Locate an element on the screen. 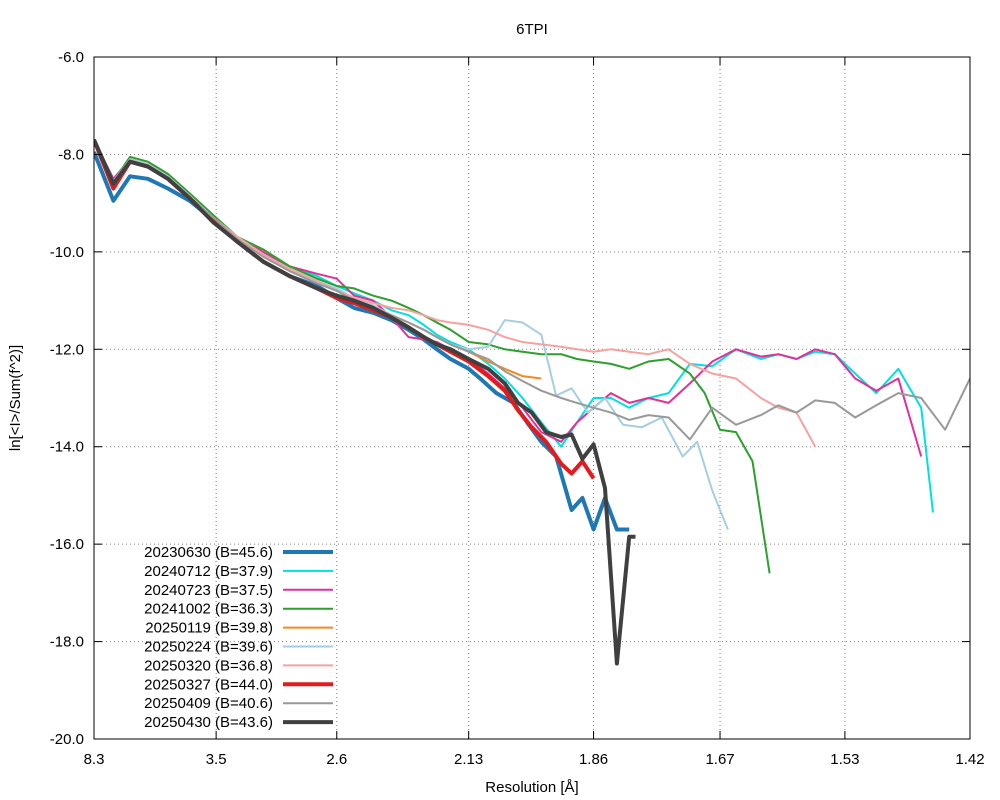  y-axis-label: ln[<I>/Sum(f^2)] is located at coordinates (15, 398).